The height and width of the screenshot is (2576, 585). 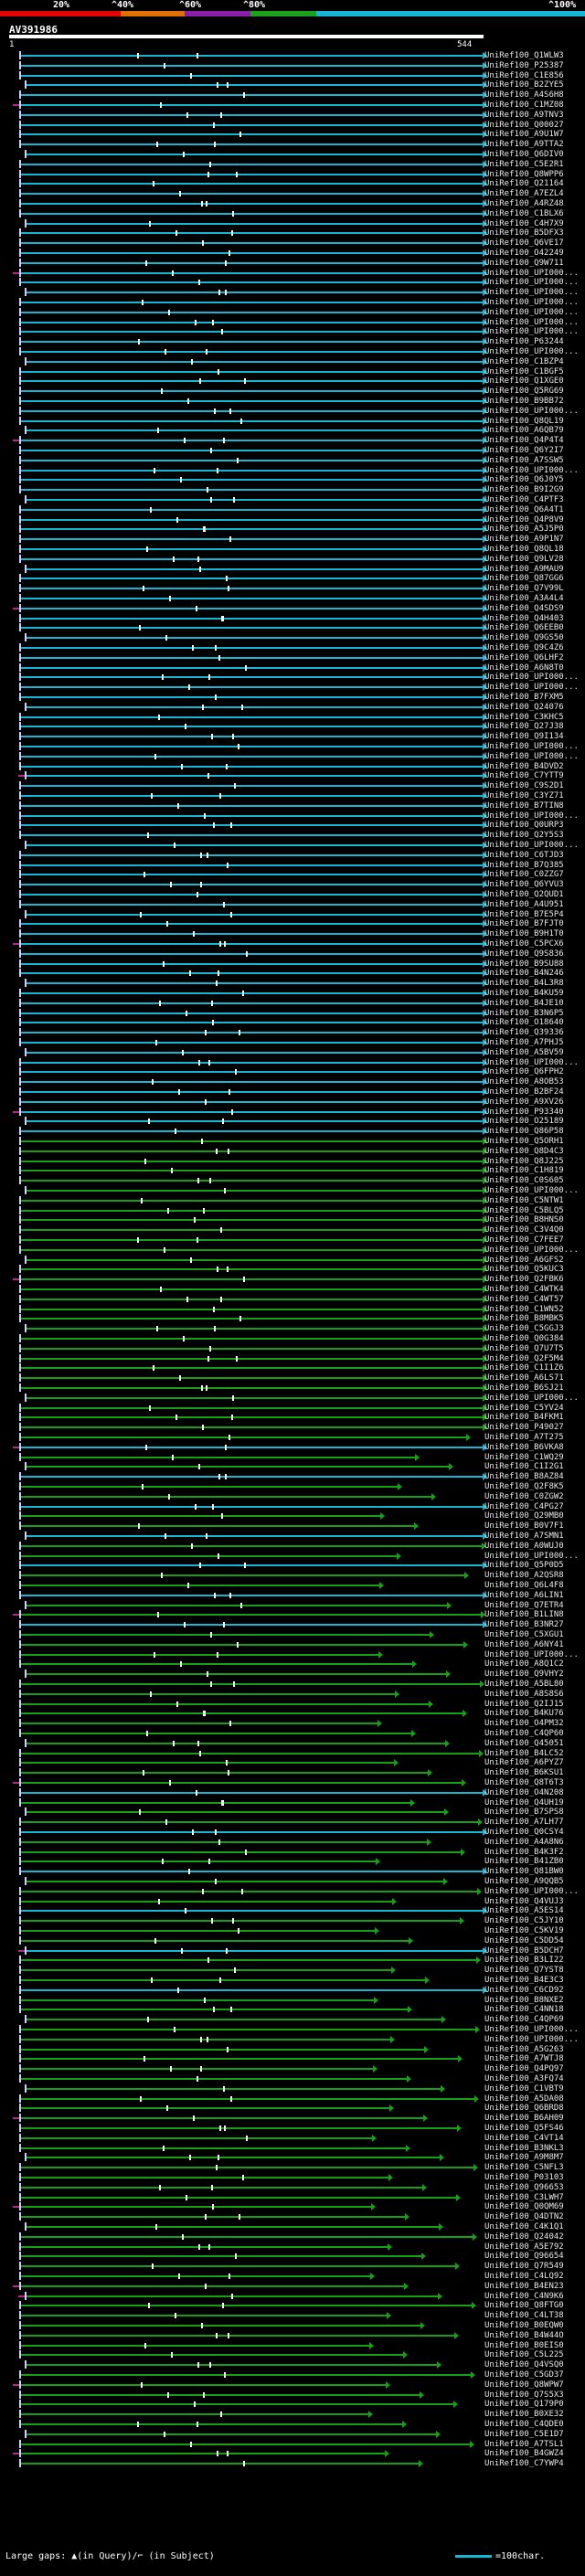 I want to click on hit-label: UniRef100_Q6VE17, so click(x=524, y=244).